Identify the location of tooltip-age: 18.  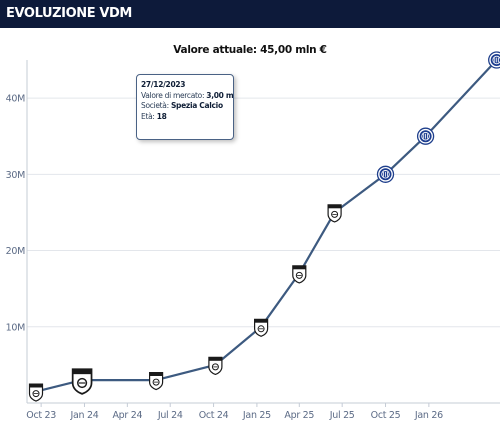
(161, 116).